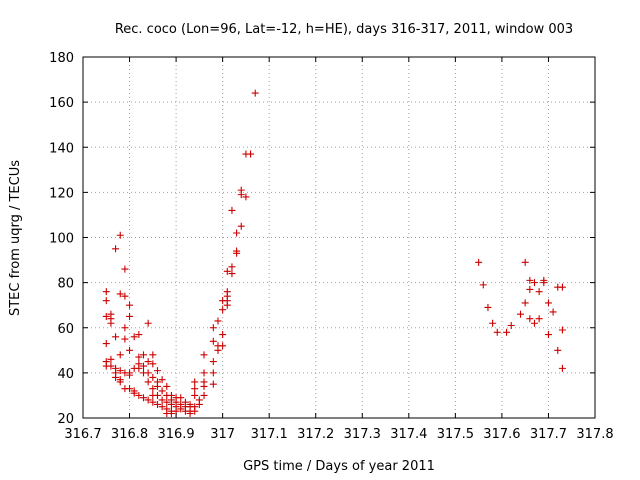  I want to click on x-tick-label: 317.6, so click(501, 434).